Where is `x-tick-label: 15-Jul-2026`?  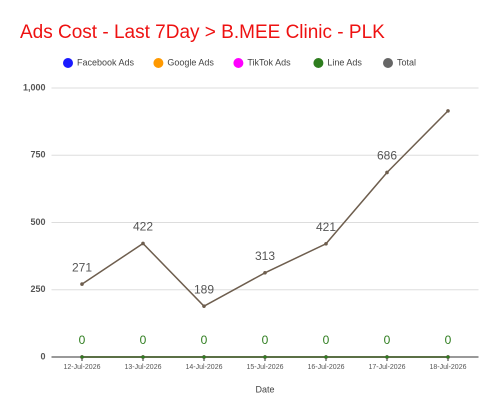
x-tick-label: 15-Jul-2026 is located at coordinates (265, 367).